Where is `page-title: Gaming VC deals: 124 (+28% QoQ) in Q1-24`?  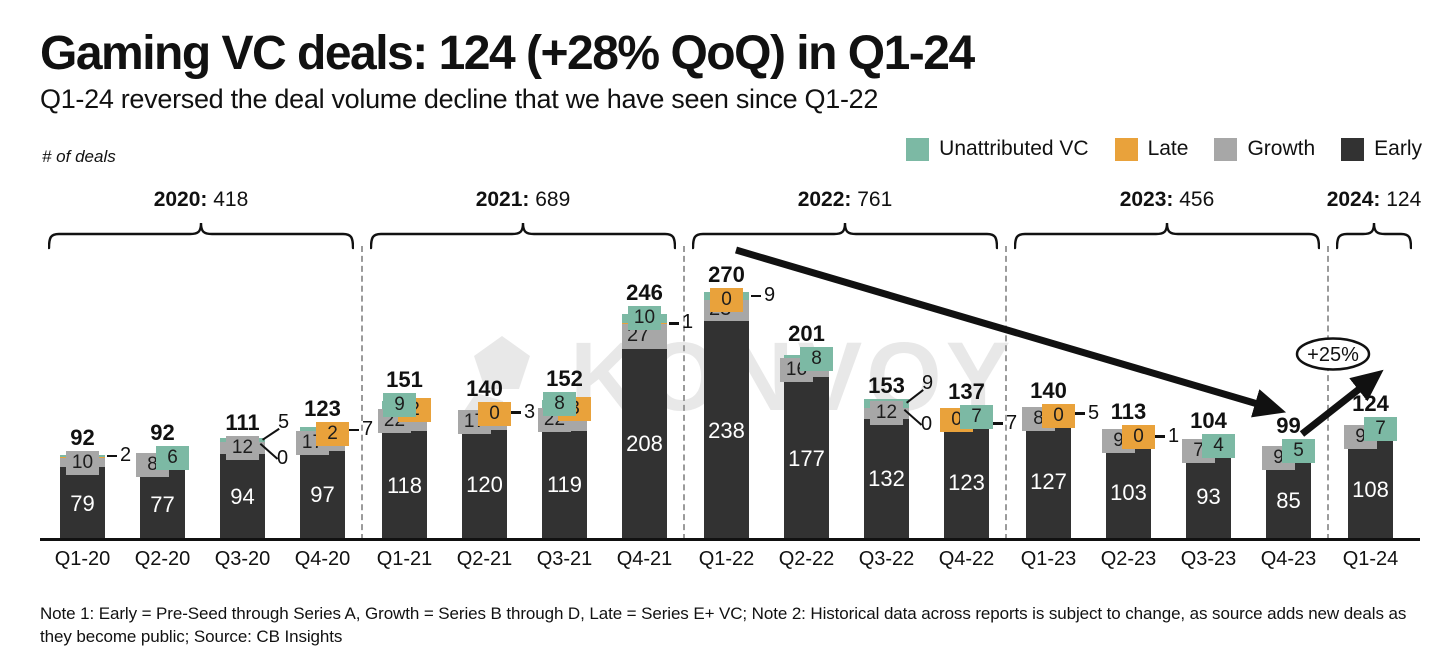 page-title: Gaming VC deals: 124 (+28% QoQ) in Q1-24 is located at coordinates (507, 53).